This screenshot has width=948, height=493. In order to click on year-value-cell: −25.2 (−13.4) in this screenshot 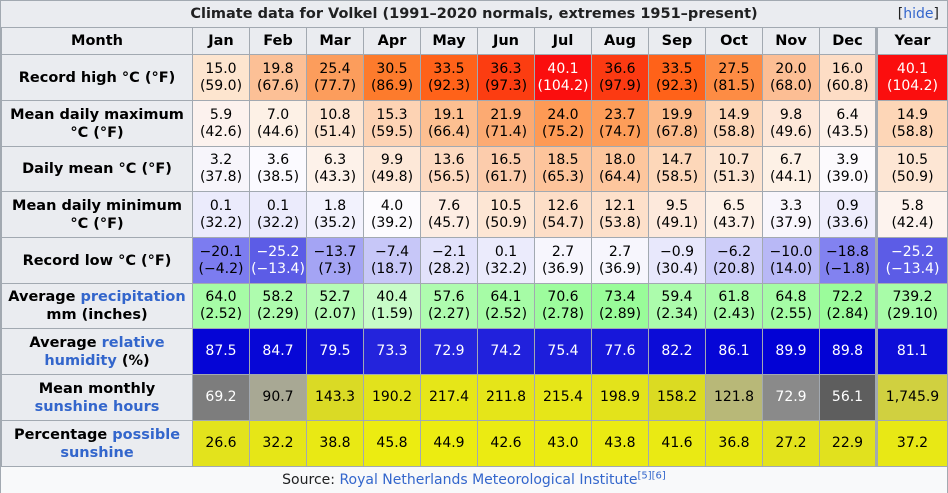, I will do `click(911, 260)`.